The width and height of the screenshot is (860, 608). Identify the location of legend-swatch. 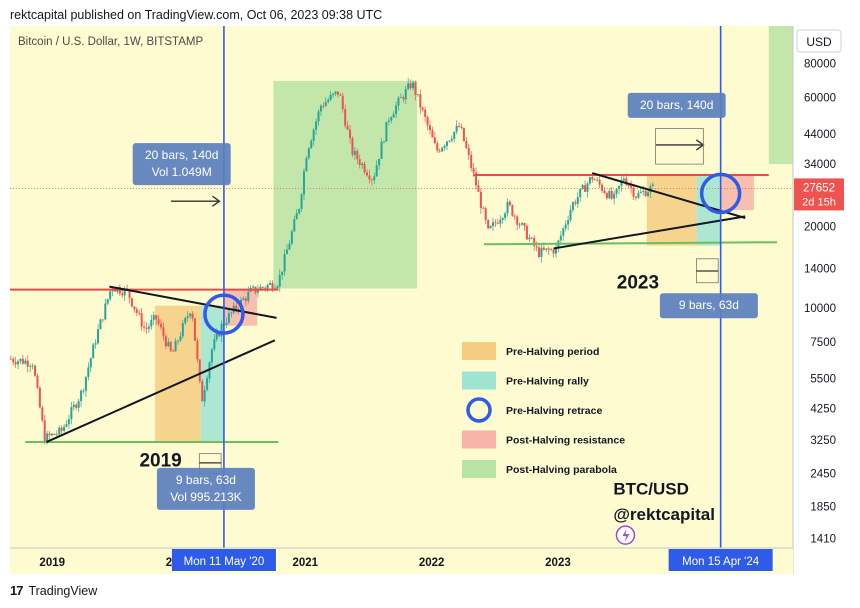
(479, 351).